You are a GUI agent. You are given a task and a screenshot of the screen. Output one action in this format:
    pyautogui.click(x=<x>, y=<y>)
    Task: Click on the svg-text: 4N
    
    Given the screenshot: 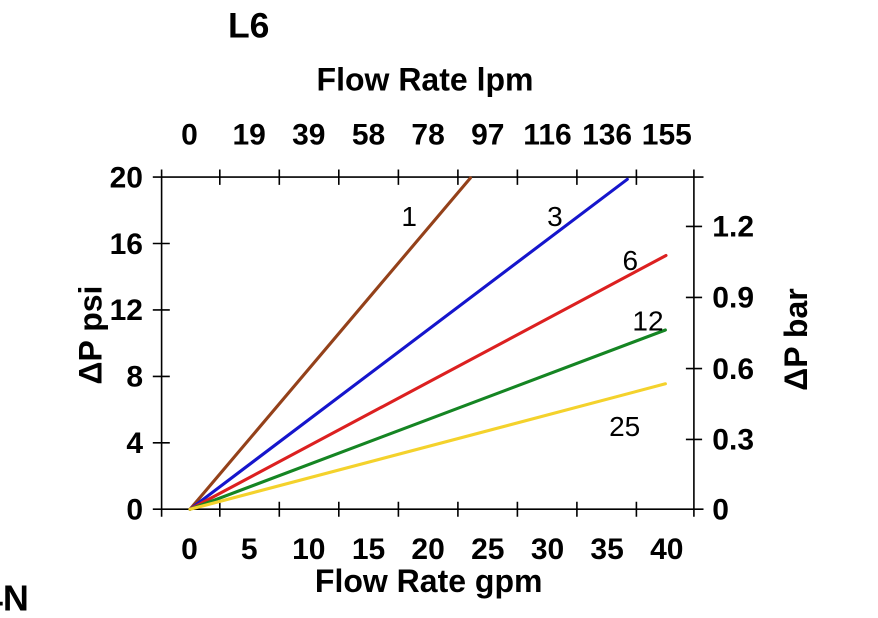 What is the action you would take?
    pyautogui.click(x=14, y=597)
    